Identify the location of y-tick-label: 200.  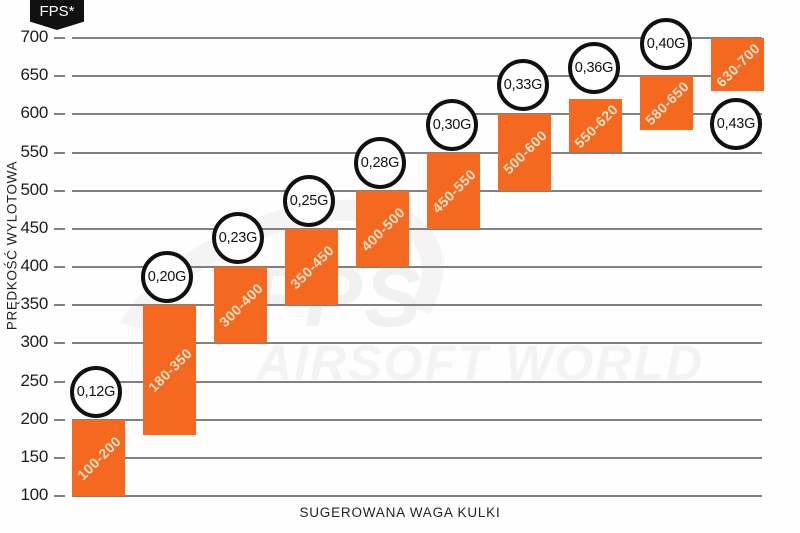
(34, 418).